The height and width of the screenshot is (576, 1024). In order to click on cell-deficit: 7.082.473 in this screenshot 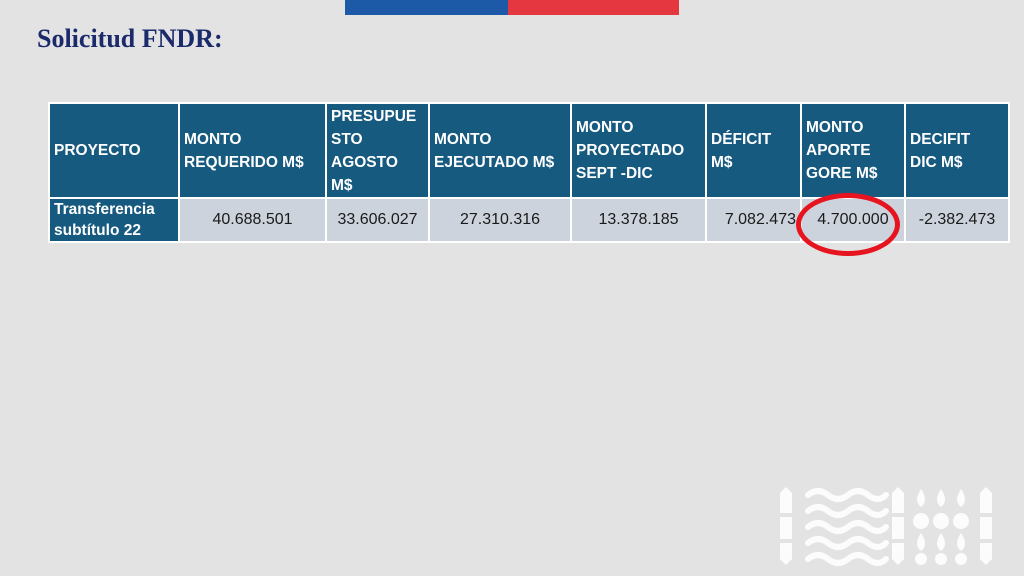, I will do `click(753, 220)`.